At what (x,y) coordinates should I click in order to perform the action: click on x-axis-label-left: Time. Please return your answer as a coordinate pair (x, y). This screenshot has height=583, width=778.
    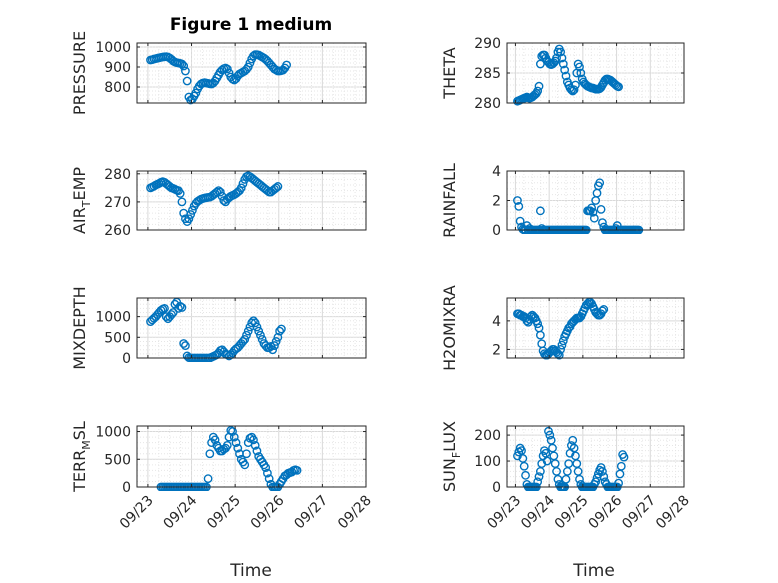
    Looking at the image, I should click on (250, 571).